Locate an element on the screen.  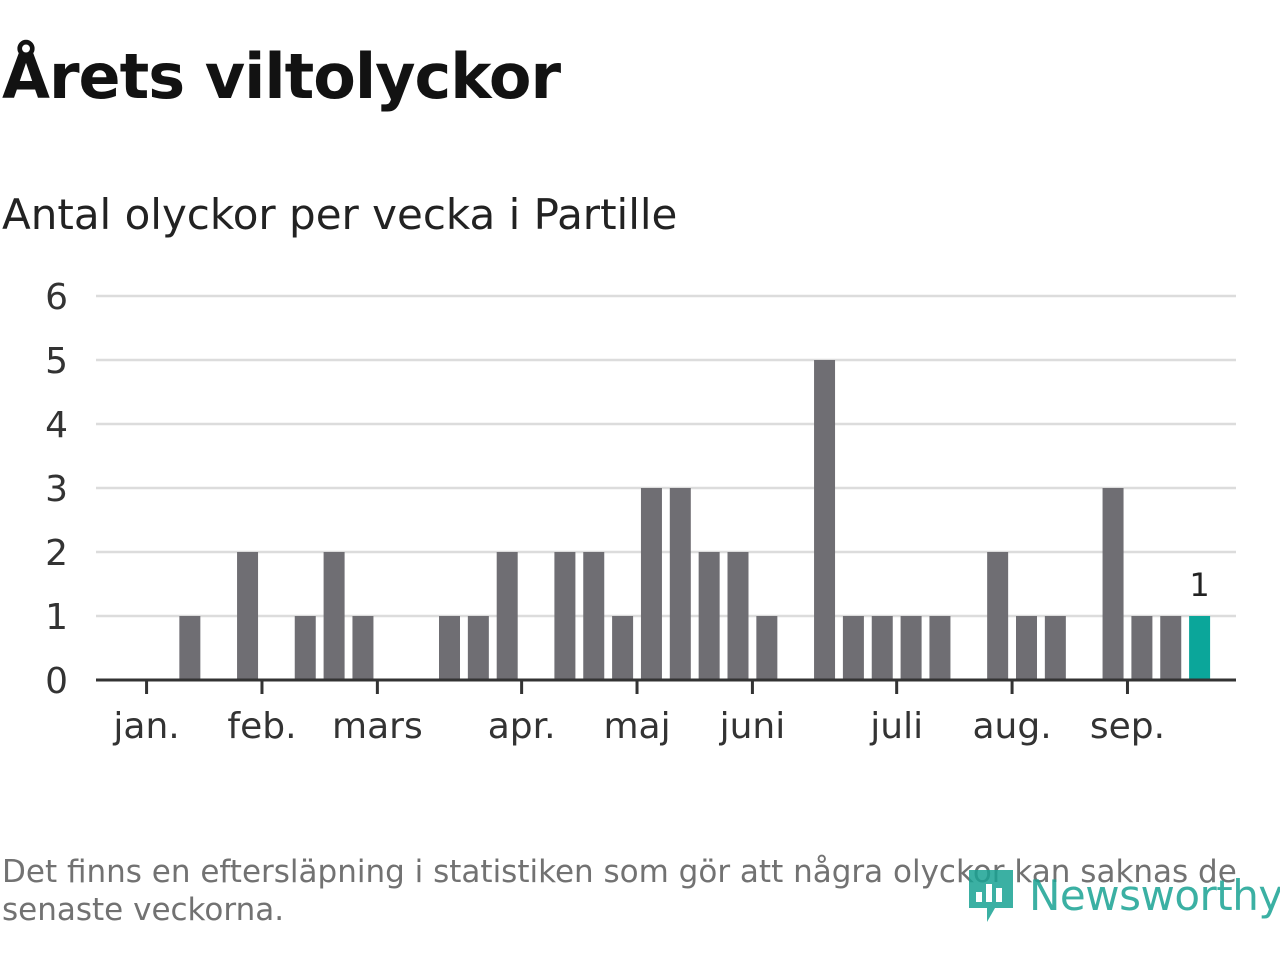
x-tick-label: juni is located at coordinates (752, 726).